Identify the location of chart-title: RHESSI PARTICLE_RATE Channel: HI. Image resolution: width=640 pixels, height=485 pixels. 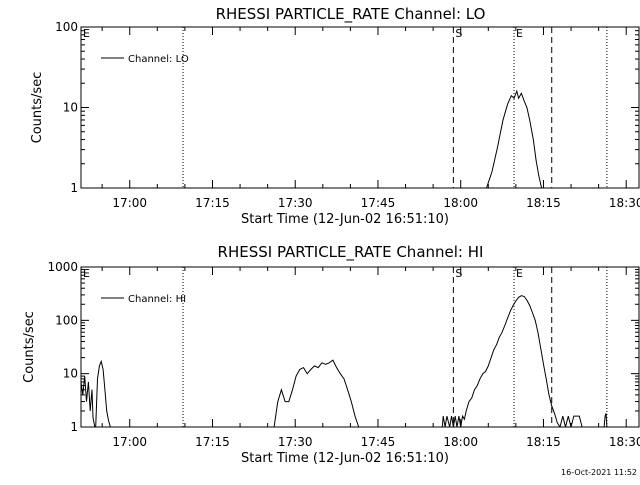
(351, 252).